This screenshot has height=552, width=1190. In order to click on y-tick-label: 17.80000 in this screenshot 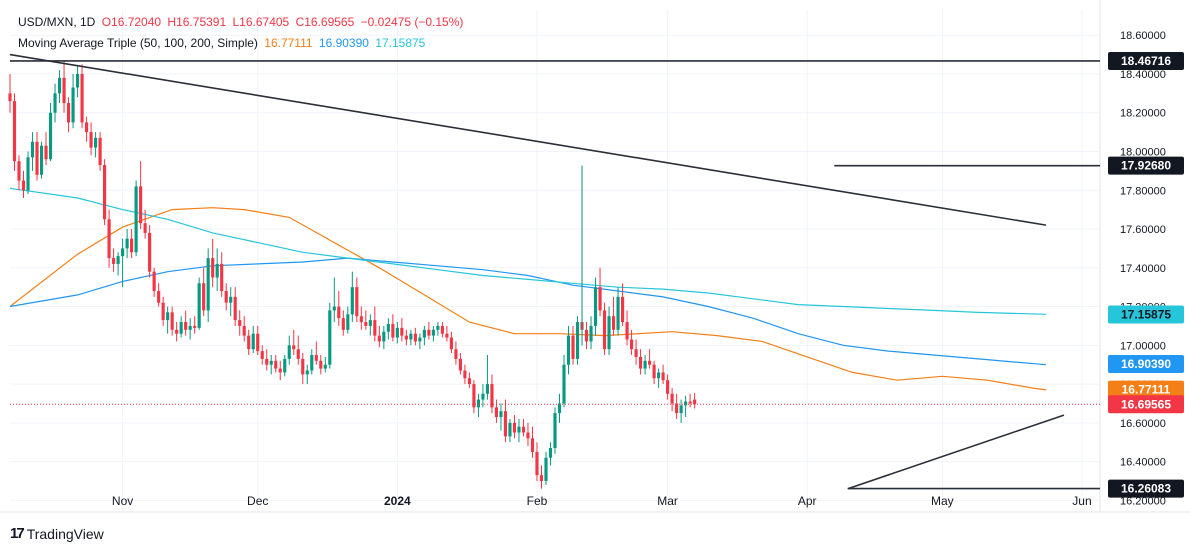, I will do `click(1143, 191)`.